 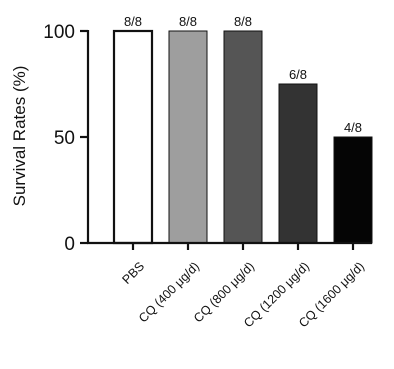 I want to click on y-tick-label: 50, so click(x=64, y=138).